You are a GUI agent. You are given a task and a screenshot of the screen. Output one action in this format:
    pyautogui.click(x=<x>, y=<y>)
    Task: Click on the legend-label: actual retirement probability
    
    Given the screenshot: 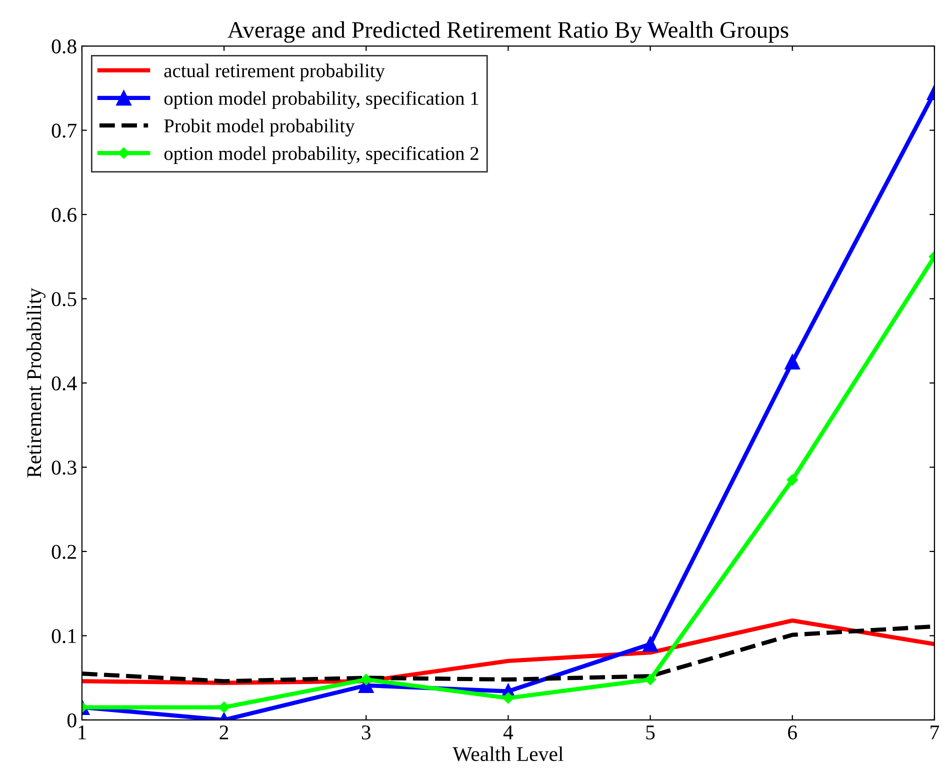 What is the action you would take?
    pyautogui.click(x=274, y=73)
    